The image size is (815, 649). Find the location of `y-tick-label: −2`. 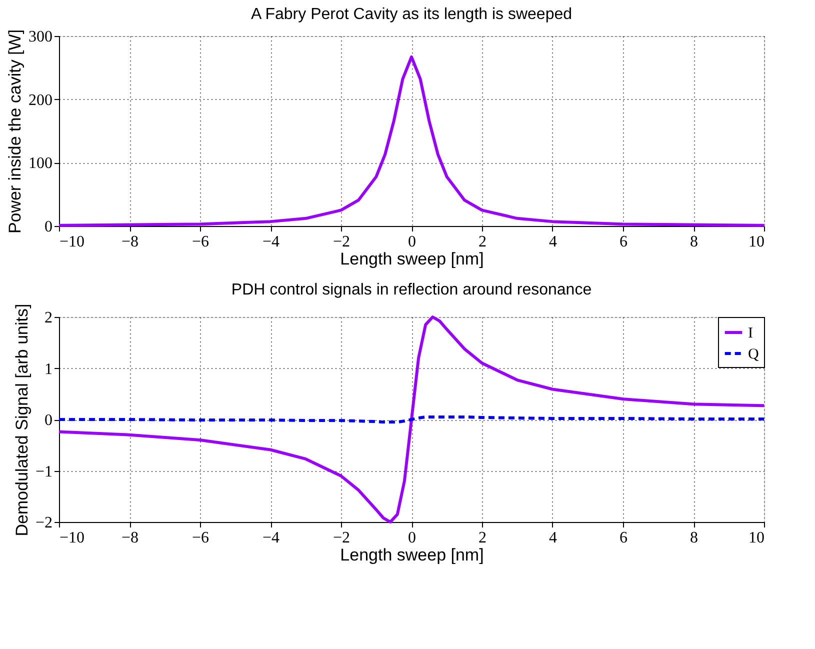

y-tick-label: −2 is located at coordinates (43, 523).